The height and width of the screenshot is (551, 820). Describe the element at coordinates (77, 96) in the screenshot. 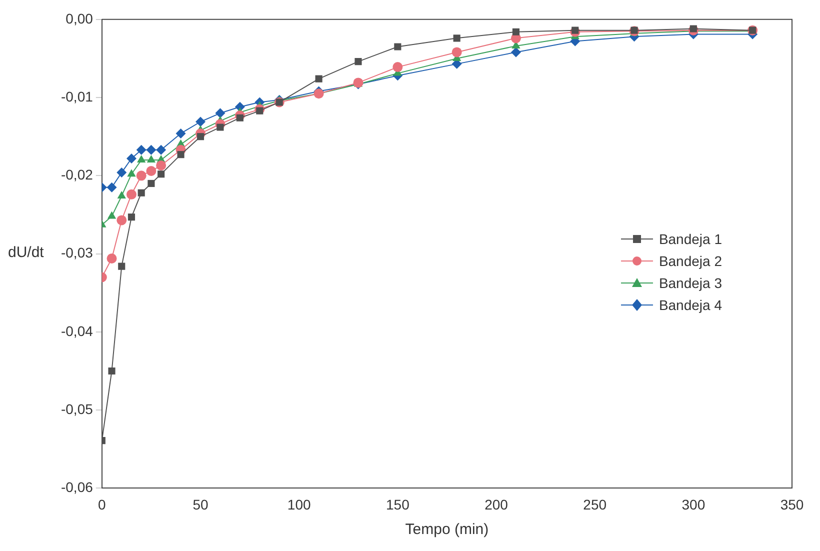

I see `y-tick-label: -0,01` at that location.